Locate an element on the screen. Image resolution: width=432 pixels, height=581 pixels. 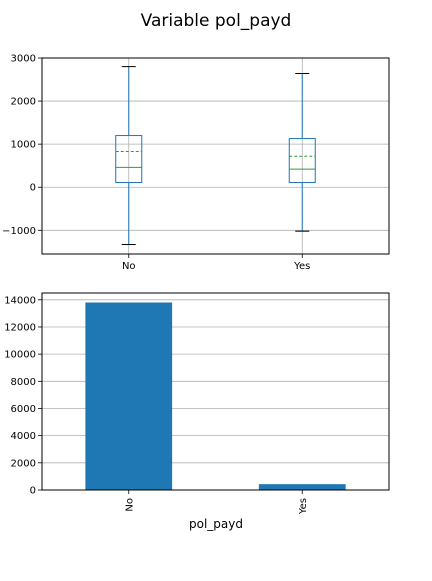
box-plot-y-tick-label: 2000 is located at coordinates (23, 102).